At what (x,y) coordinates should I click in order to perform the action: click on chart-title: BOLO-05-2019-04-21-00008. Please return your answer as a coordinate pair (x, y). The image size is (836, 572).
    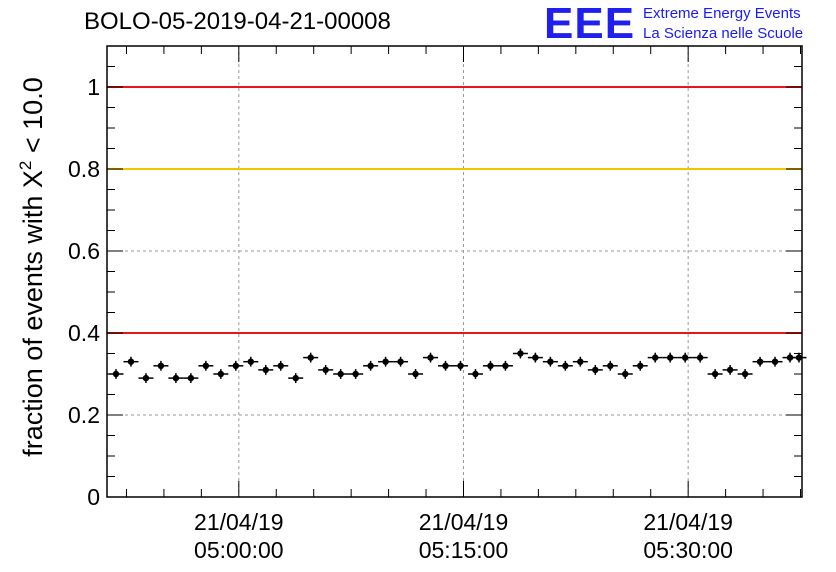
    Looking at the image, I should click on (237, 21).